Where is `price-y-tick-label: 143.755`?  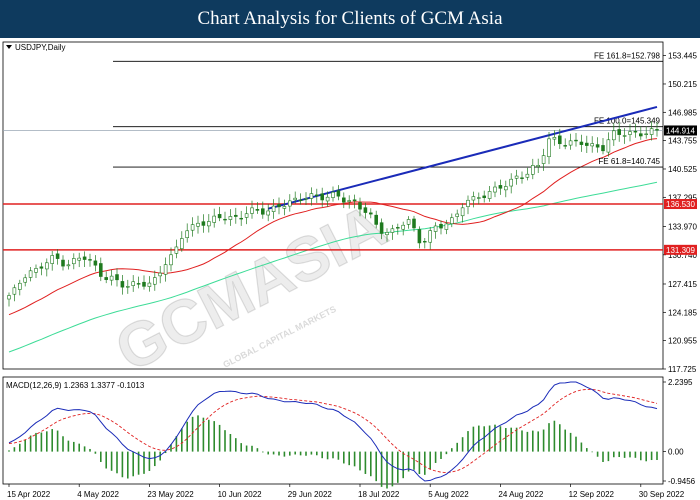 price-y-tick-label: 143.755 is located at coordinates (682, 141).